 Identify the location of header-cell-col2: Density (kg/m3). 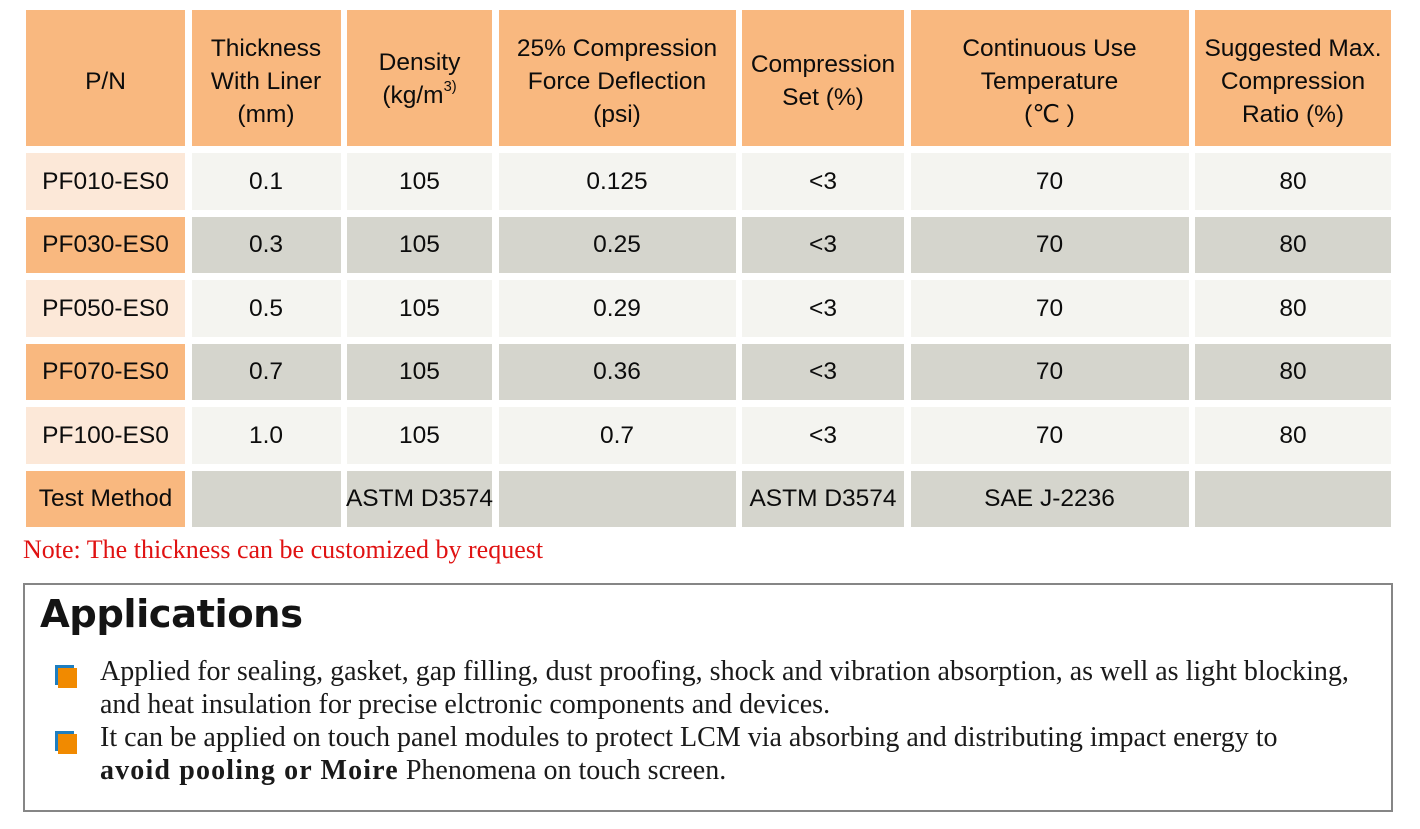
(419, 78).